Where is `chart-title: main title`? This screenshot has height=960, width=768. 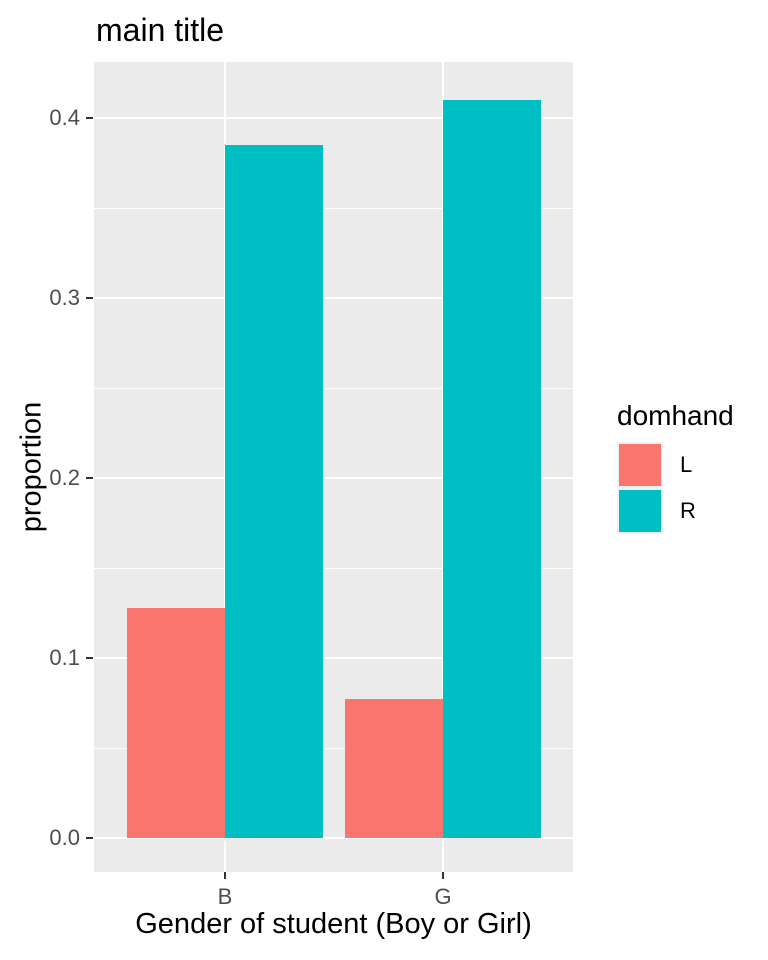
chart-title: main title is located at coordinates (160, 30).